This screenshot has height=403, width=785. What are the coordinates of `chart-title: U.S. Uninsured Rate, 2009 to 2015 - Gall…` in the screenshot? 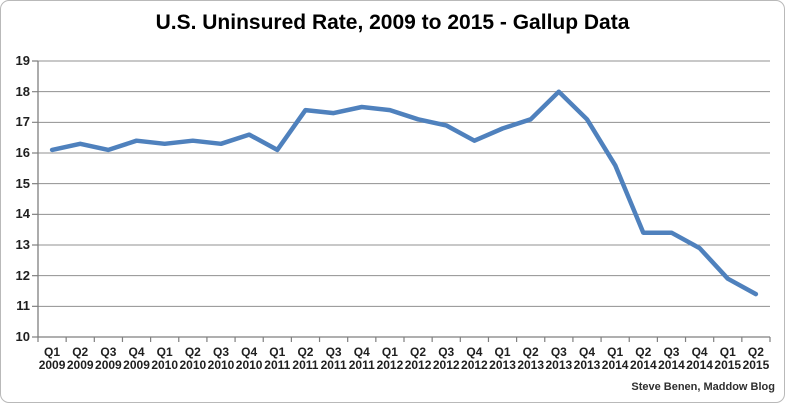 It's located at (392, 22).